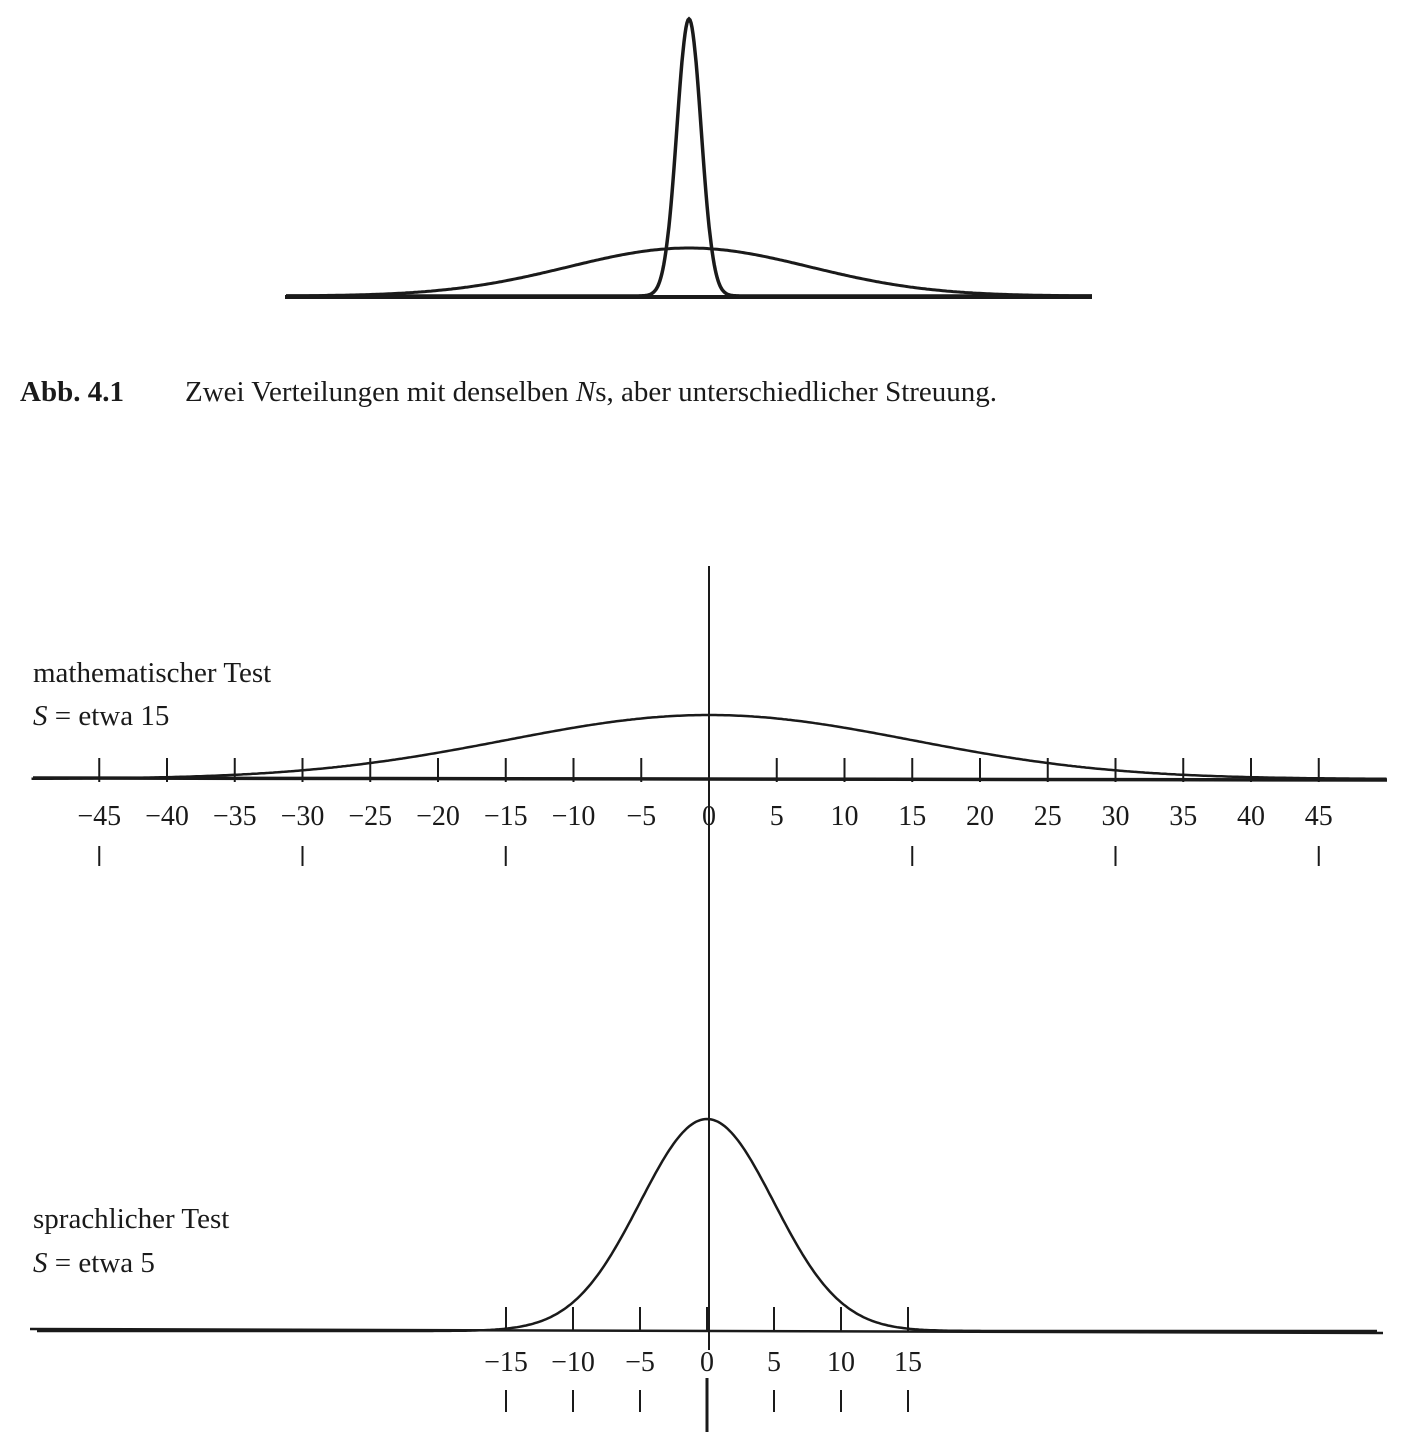  I want to click on x-tick-label: 30, so click(1116, 816).